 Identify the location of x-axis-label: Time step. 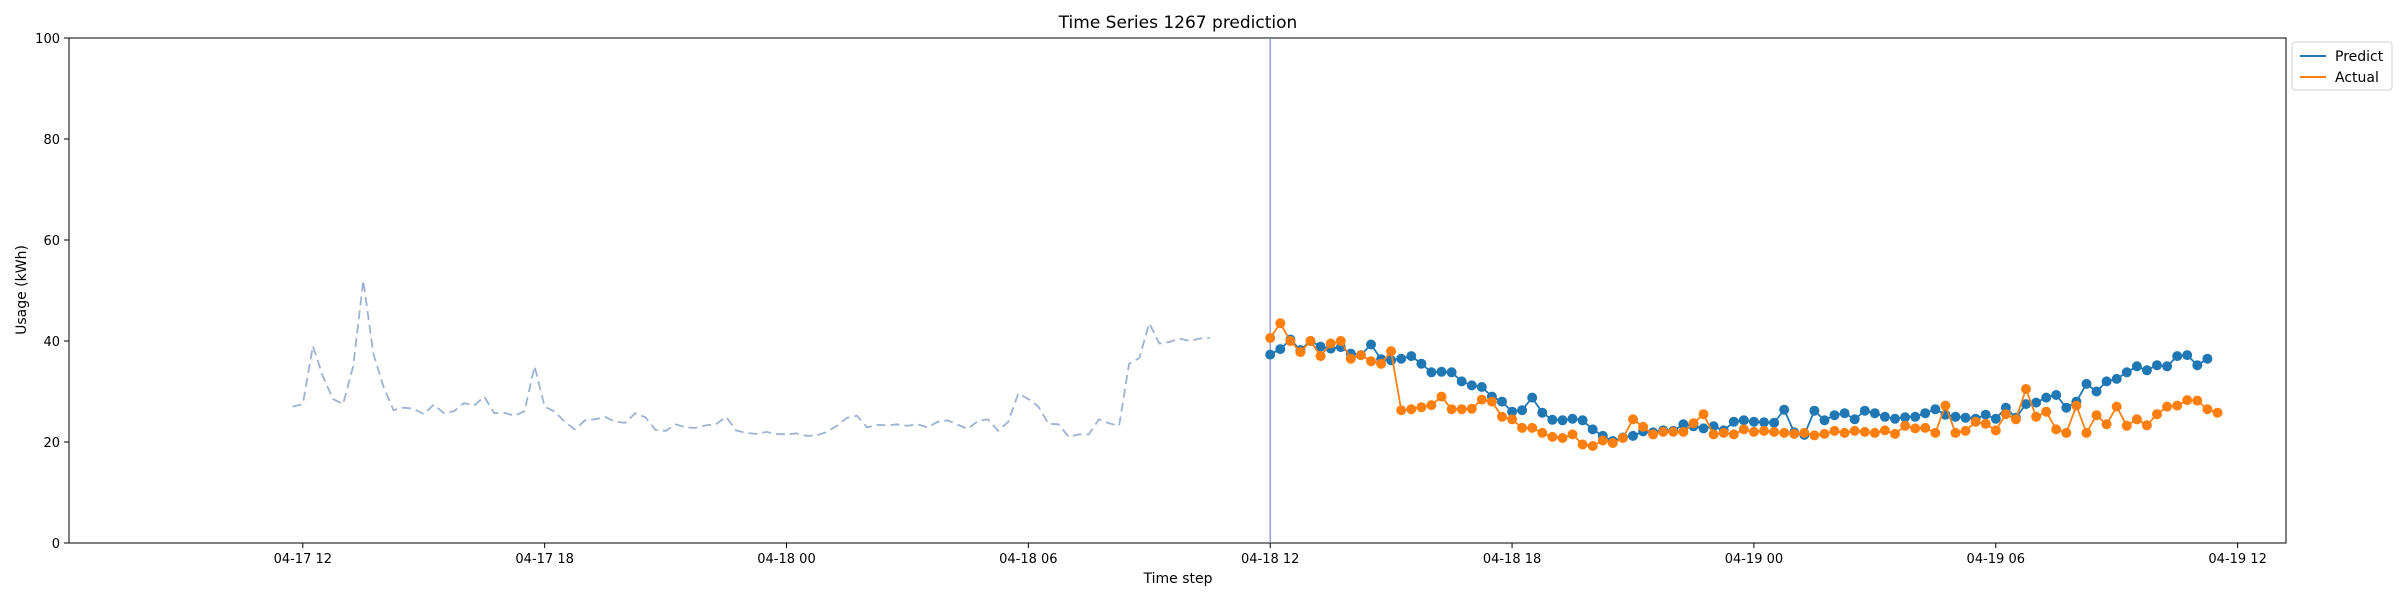
(1178, 579).